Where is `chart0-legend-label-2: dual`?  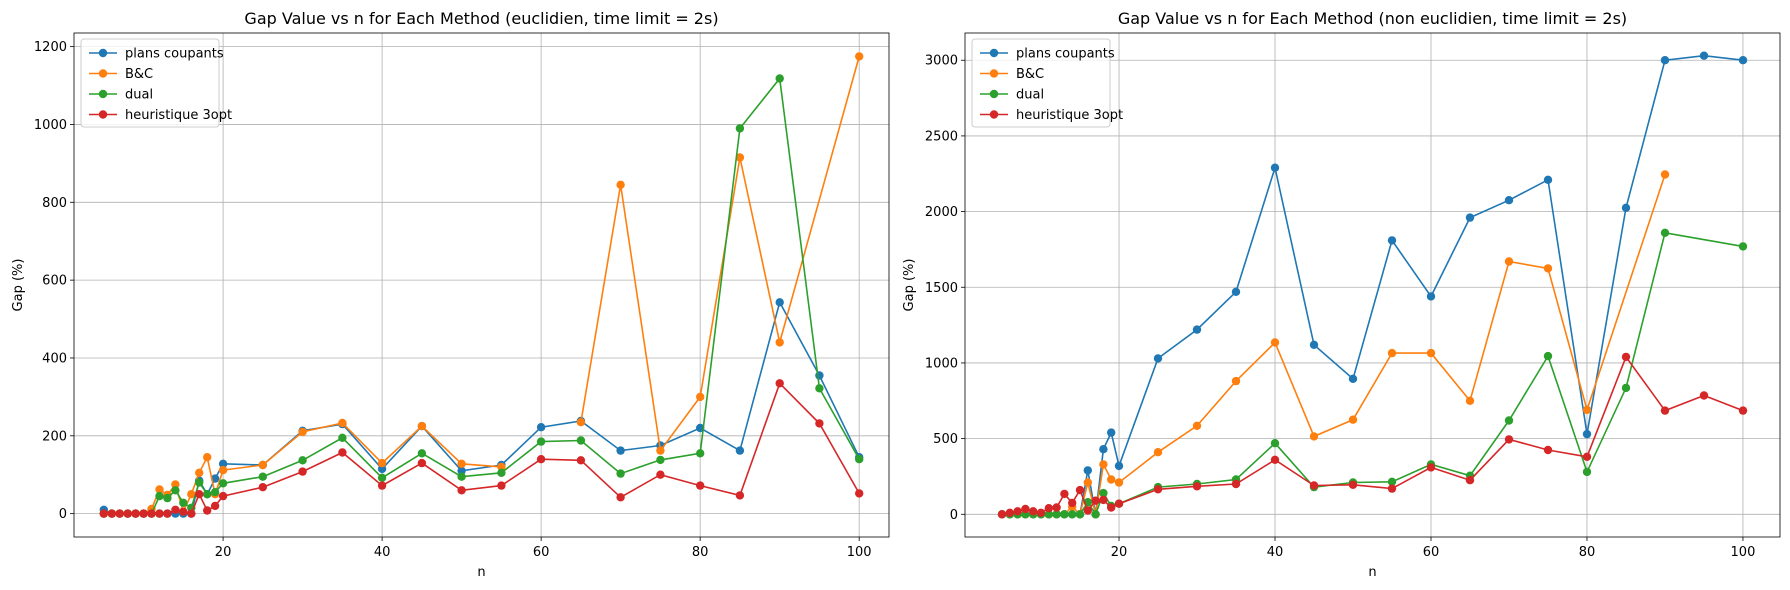 chart0-legend-label-2: dual is located at coordinates (139, 95).